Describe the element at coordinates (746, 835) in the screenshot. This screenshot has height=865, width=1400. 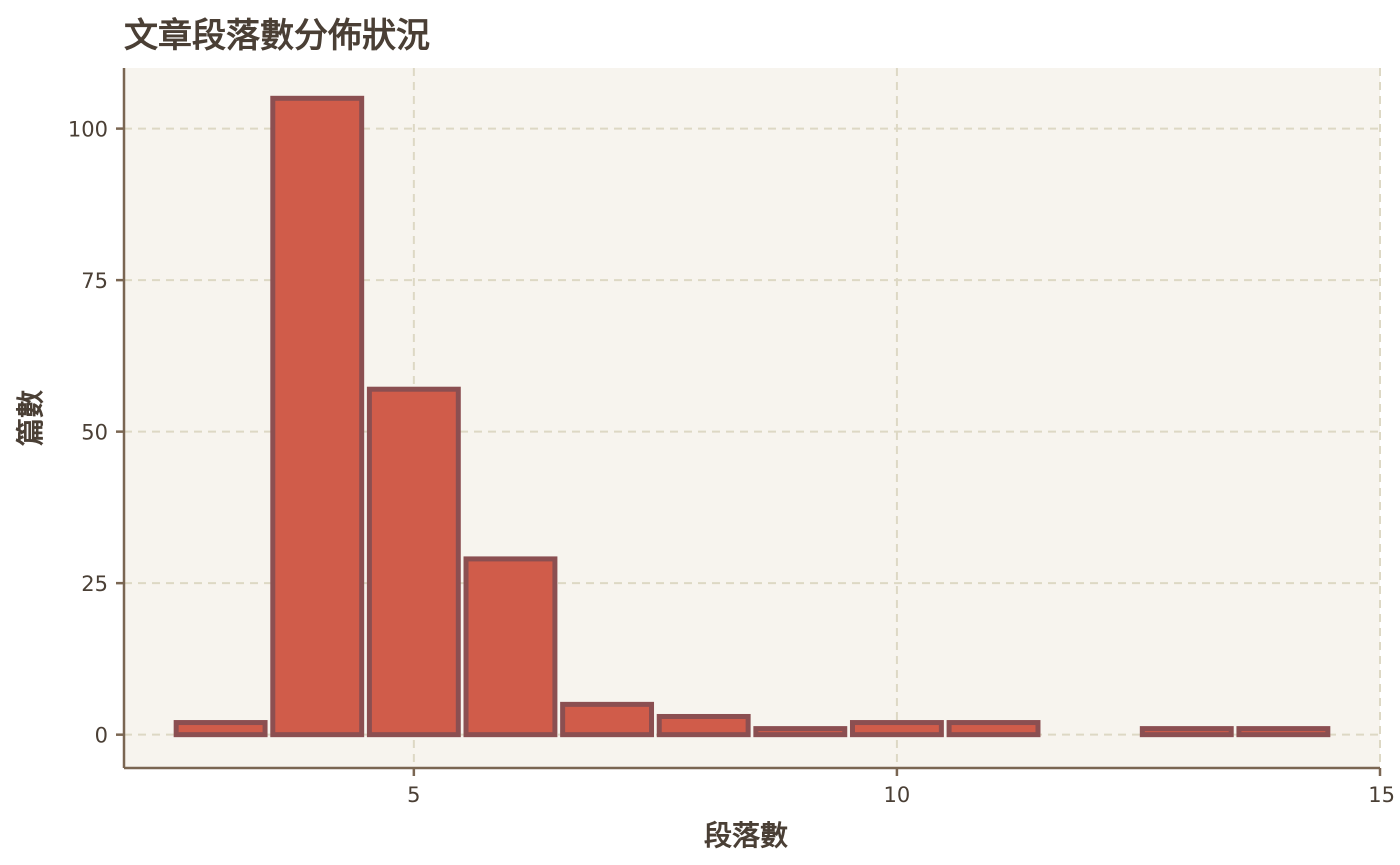
I see `x-axis-title: 段落數` at that location.